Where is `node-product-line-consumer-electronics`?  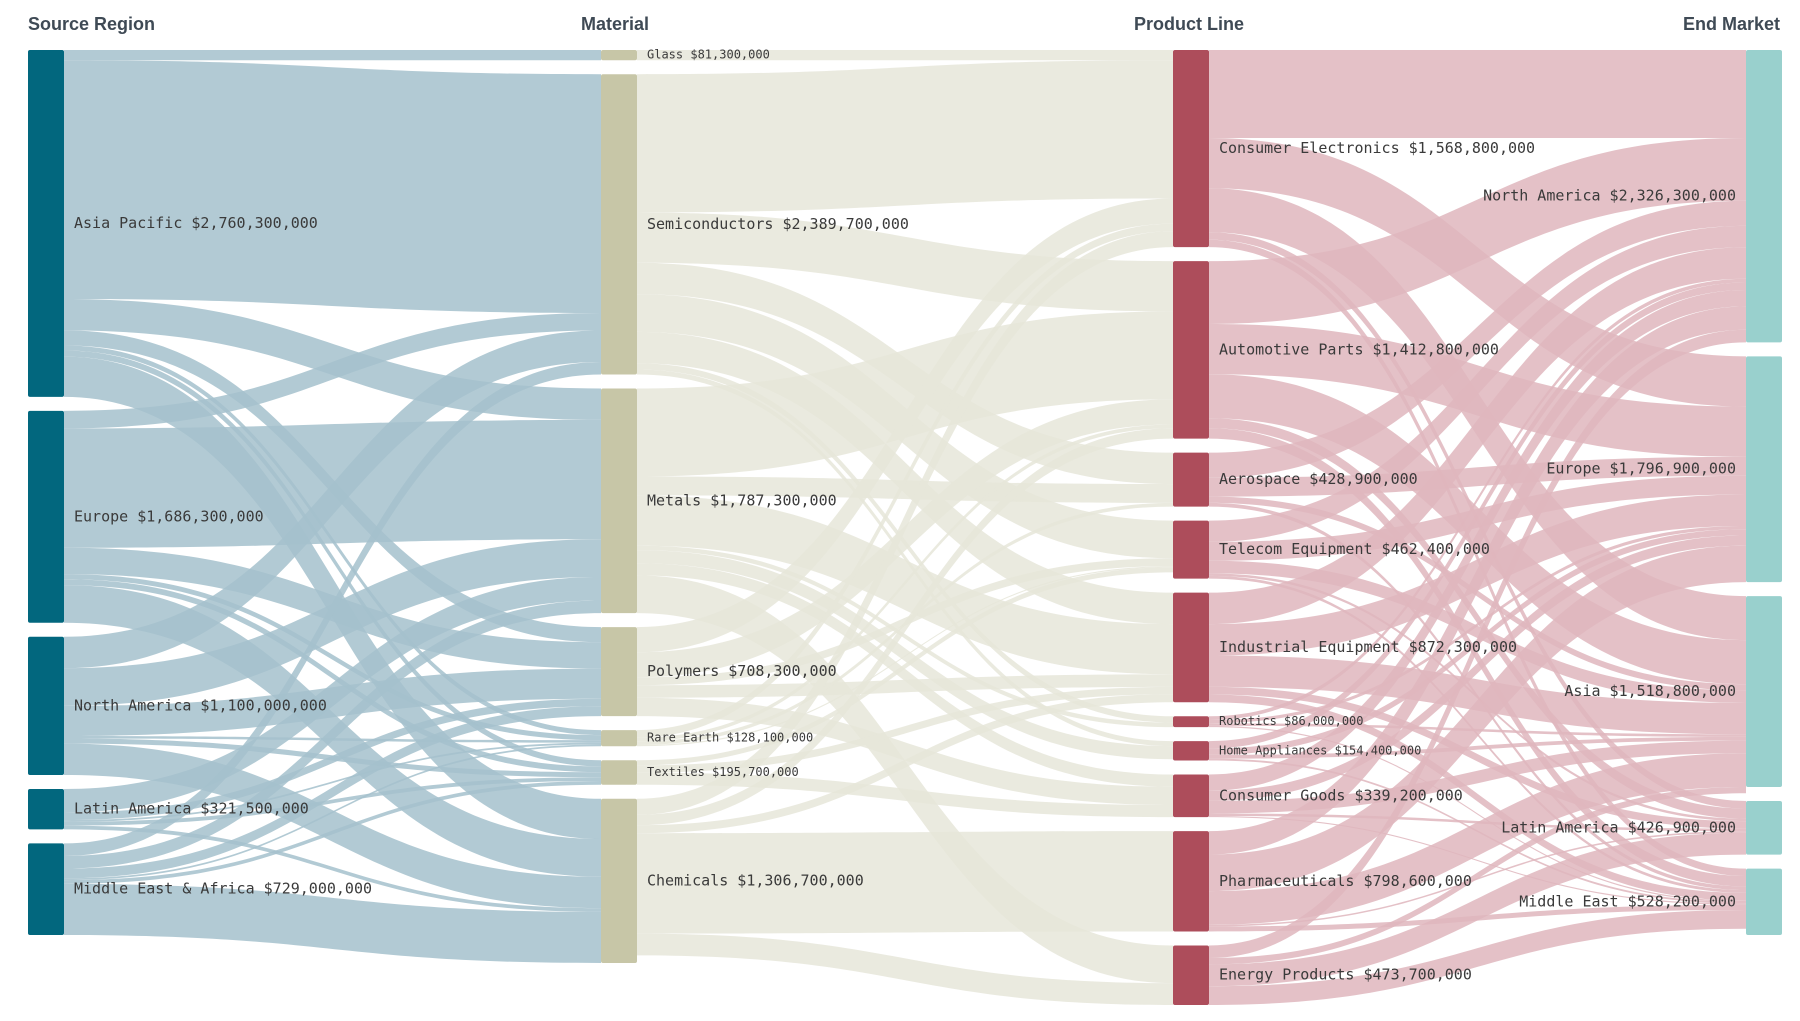 node-product-line-consumer-electronics is located at coordinates (1191, 149).